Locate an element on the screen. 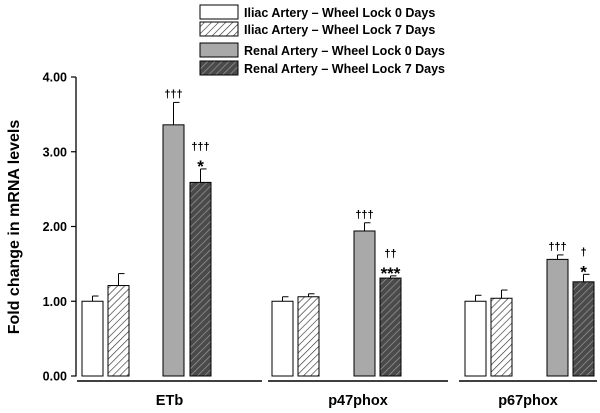  x-category-label: p67phox is located at coordinates (528, 401).